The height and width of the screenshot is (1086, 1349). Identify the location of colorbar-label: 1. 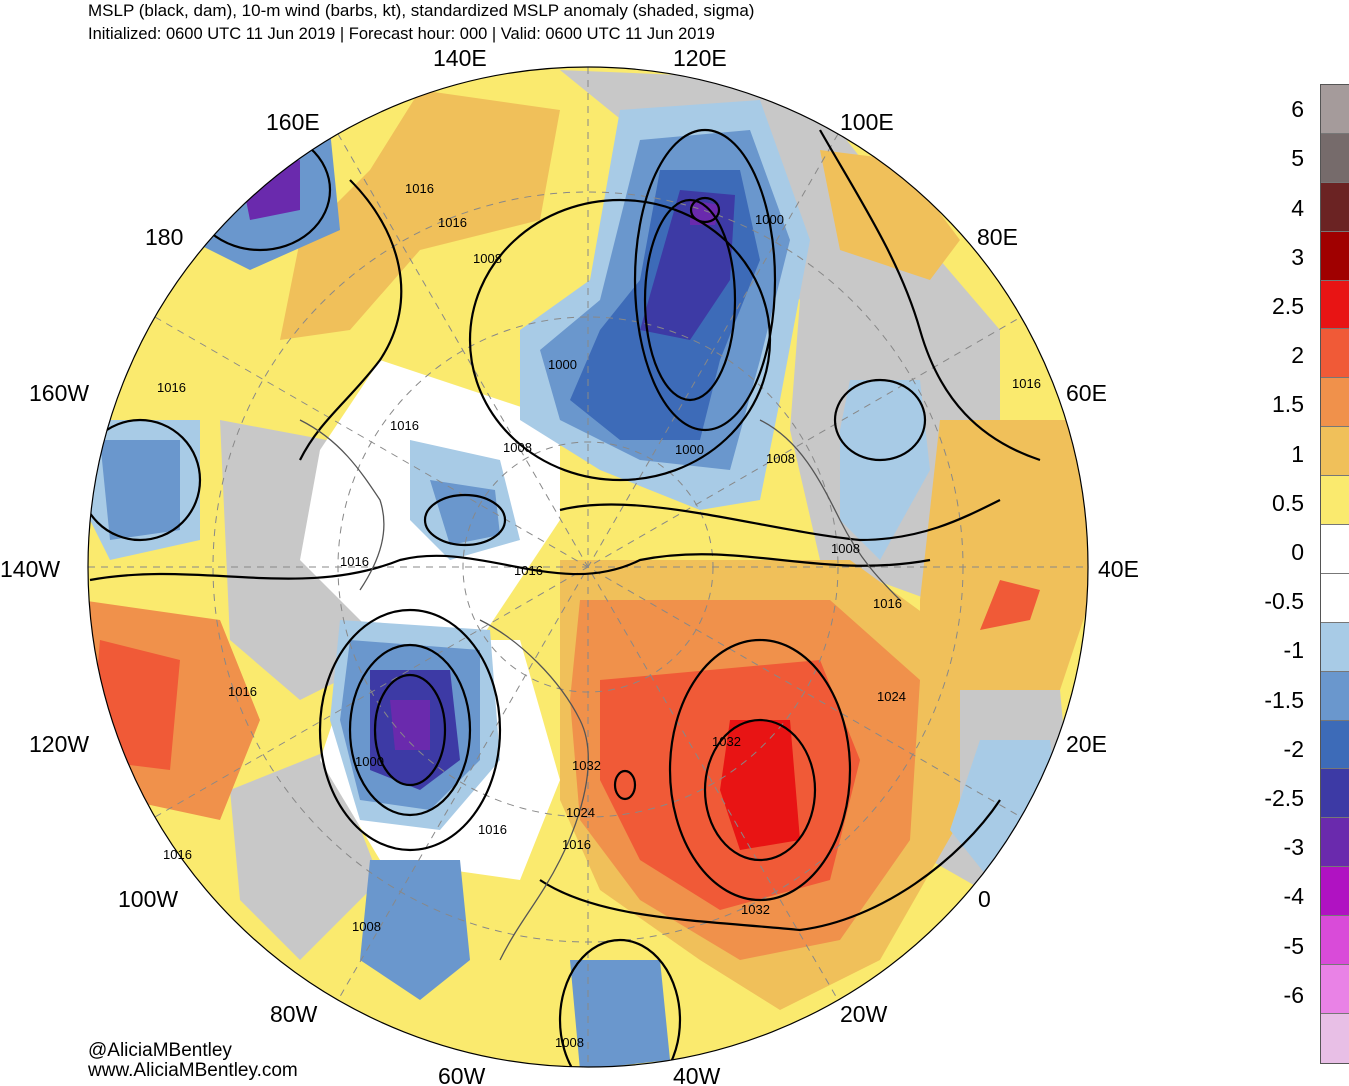
(1297, 453).